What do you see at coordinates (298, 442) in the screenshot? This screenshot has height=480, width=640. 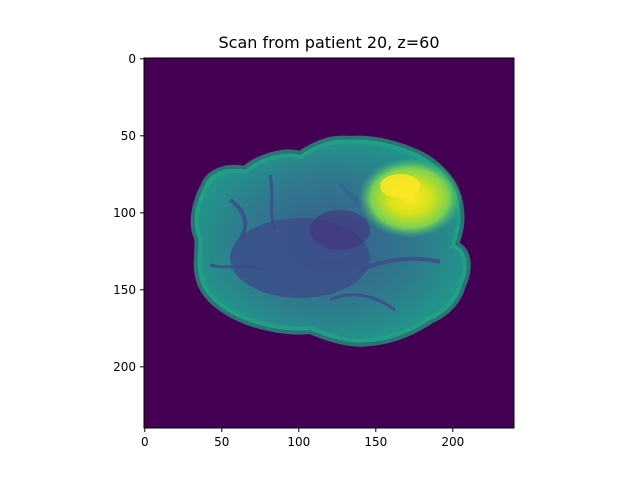 I see `x-tick-label: 100` at bounding box center [298, 442].